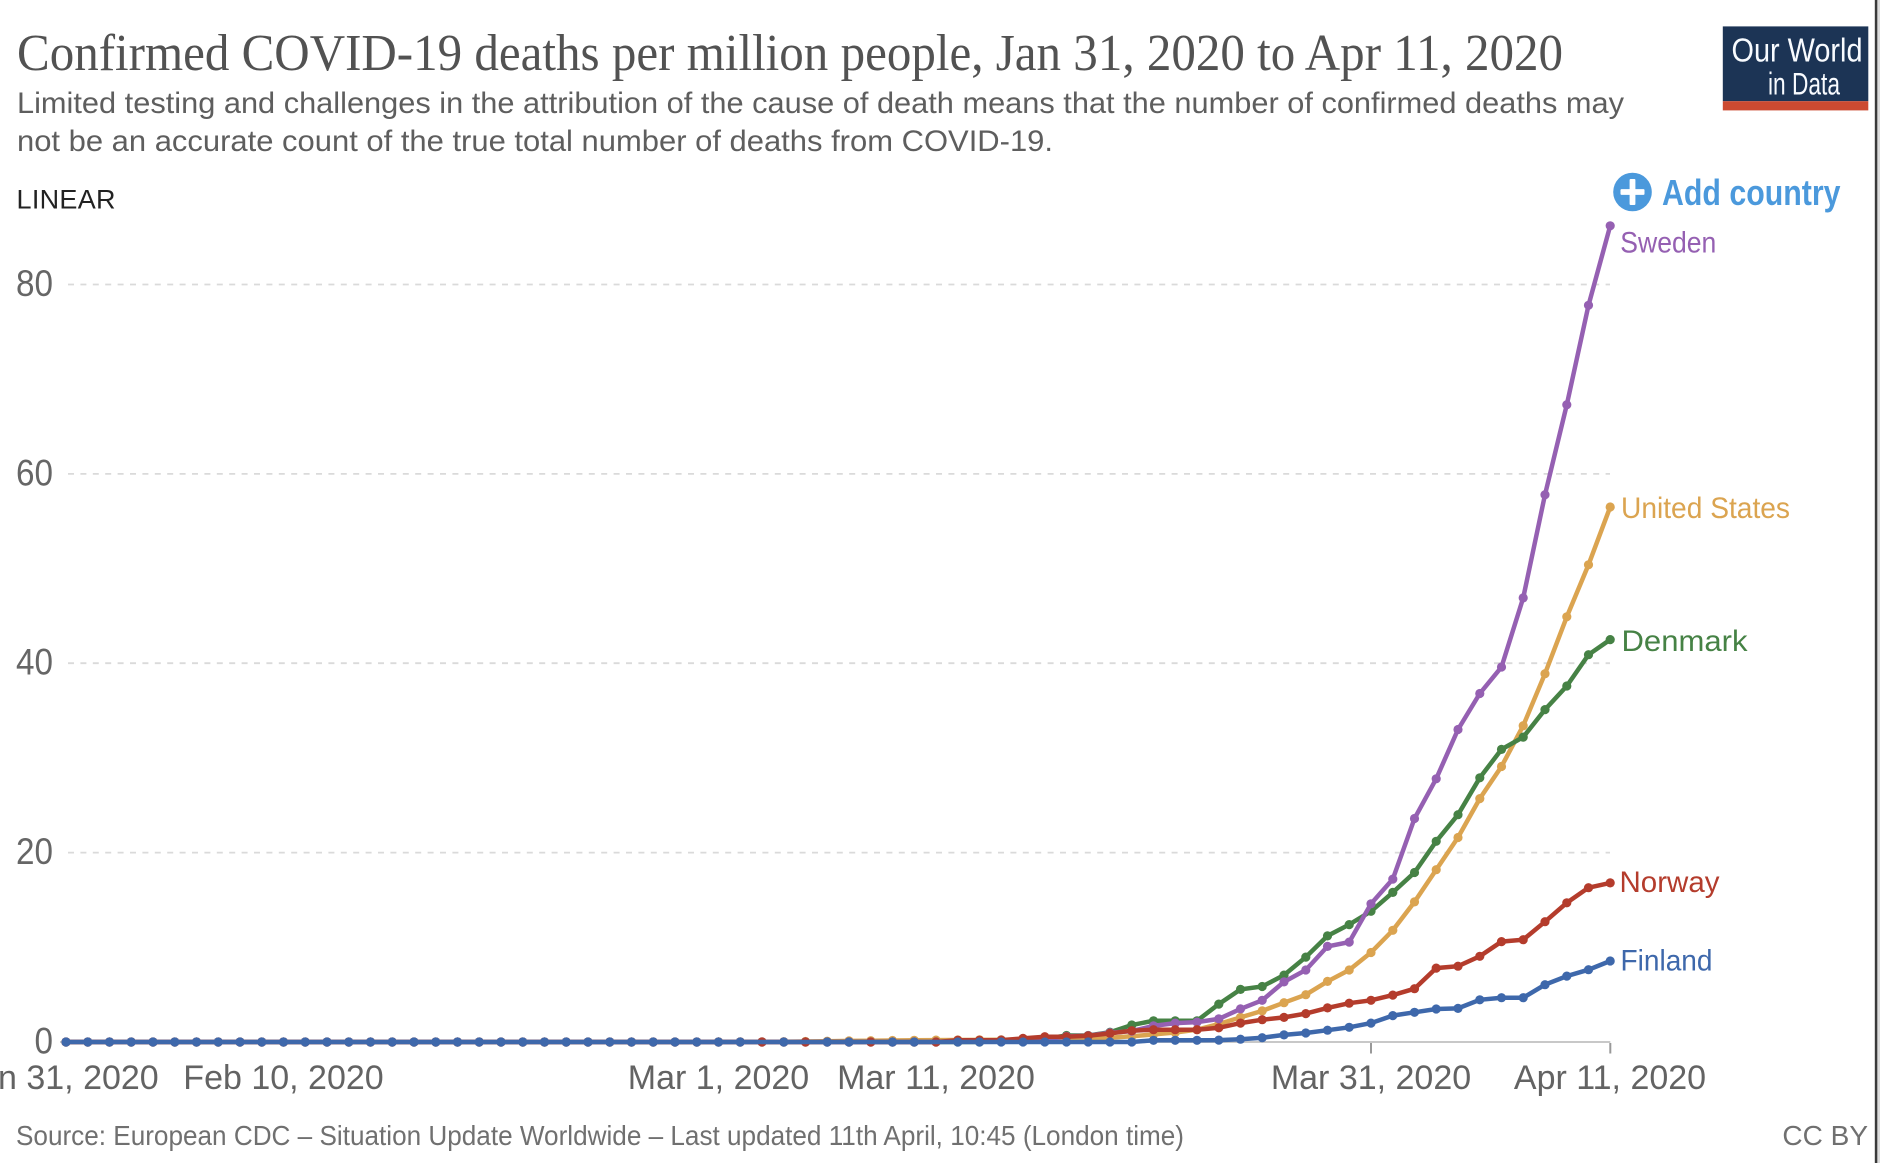 The width and height of the screenshot is (1880, 1163). I want to click on svg-text: United States, so click(1705, 508).